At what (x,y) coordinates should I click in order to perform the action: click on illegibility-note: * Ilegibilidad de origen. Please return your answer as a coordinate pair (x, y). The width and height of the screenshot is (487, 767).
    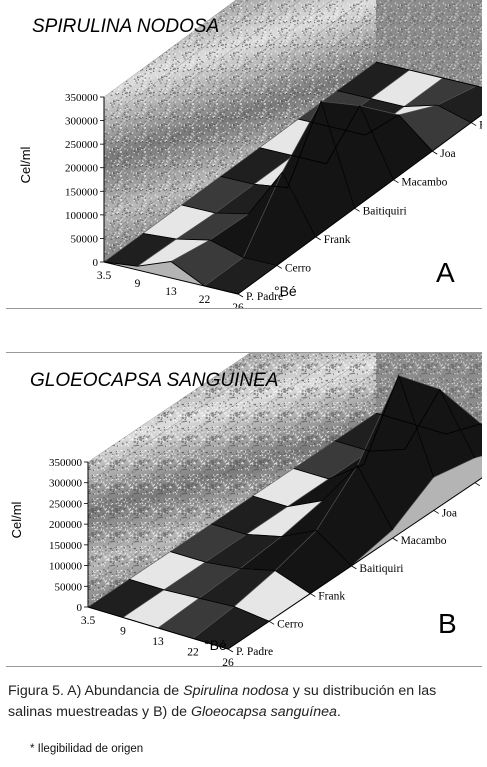
    Looking at the image, I should click on (87, 749).